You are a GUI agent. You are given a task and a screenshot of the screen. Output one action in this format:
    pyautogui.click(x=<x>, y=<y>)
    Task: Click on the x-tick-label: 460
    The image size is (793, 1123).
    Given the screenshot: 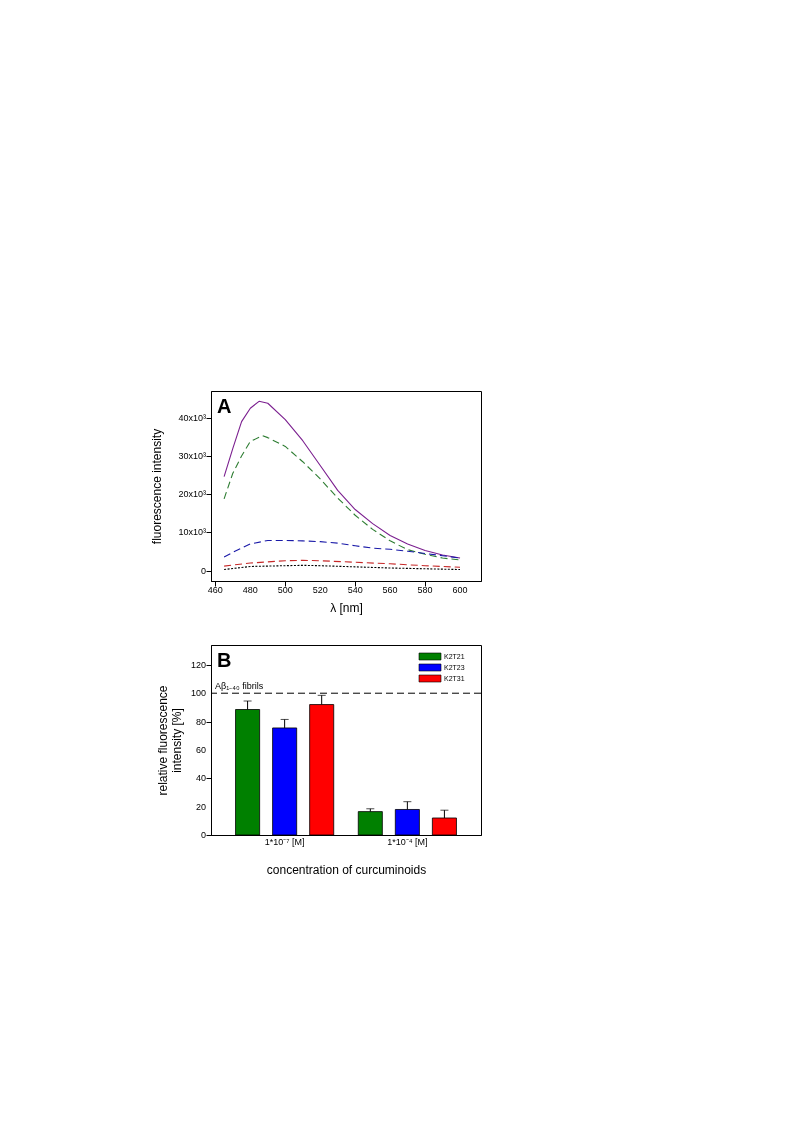 What is the action you would take?
    pyautogui.click(x=215, y=590)
    